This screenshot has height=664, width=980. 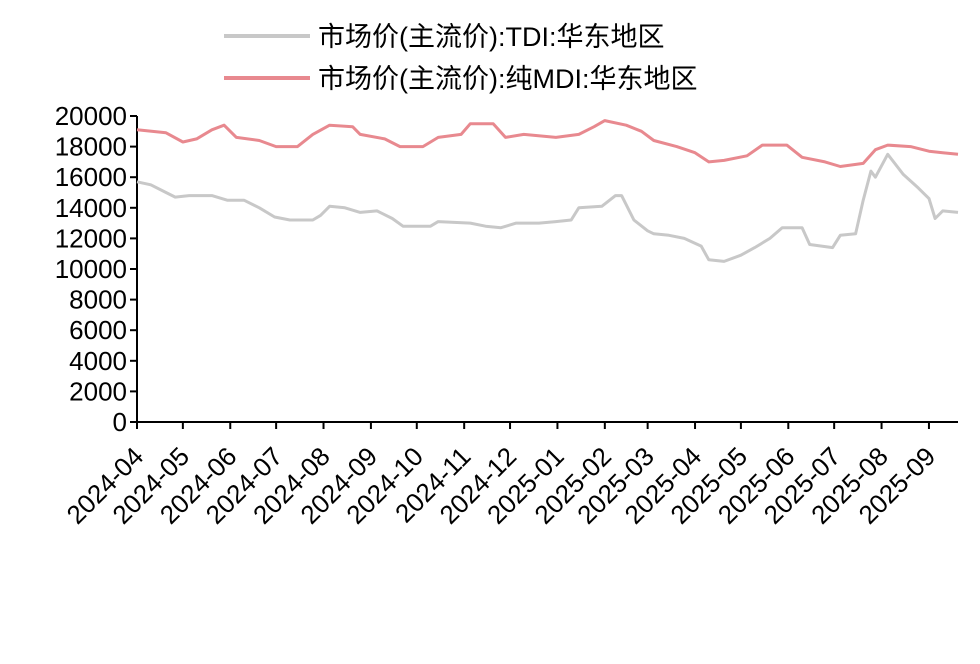 I want to click on y-tick-label: 0, so click(x=120, y=422).